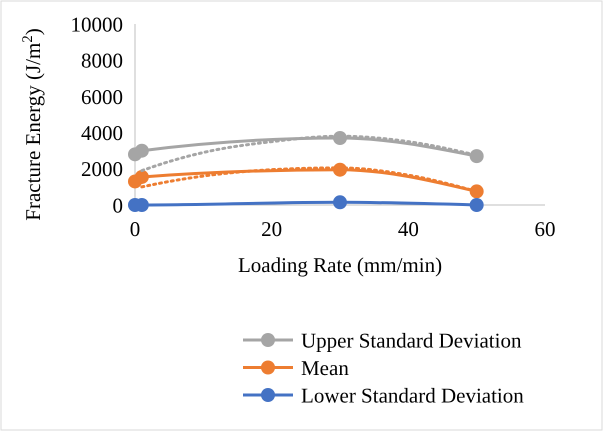 The image size is (605, 433). I want to click on x-tick-label: 0, so click(135, 229).